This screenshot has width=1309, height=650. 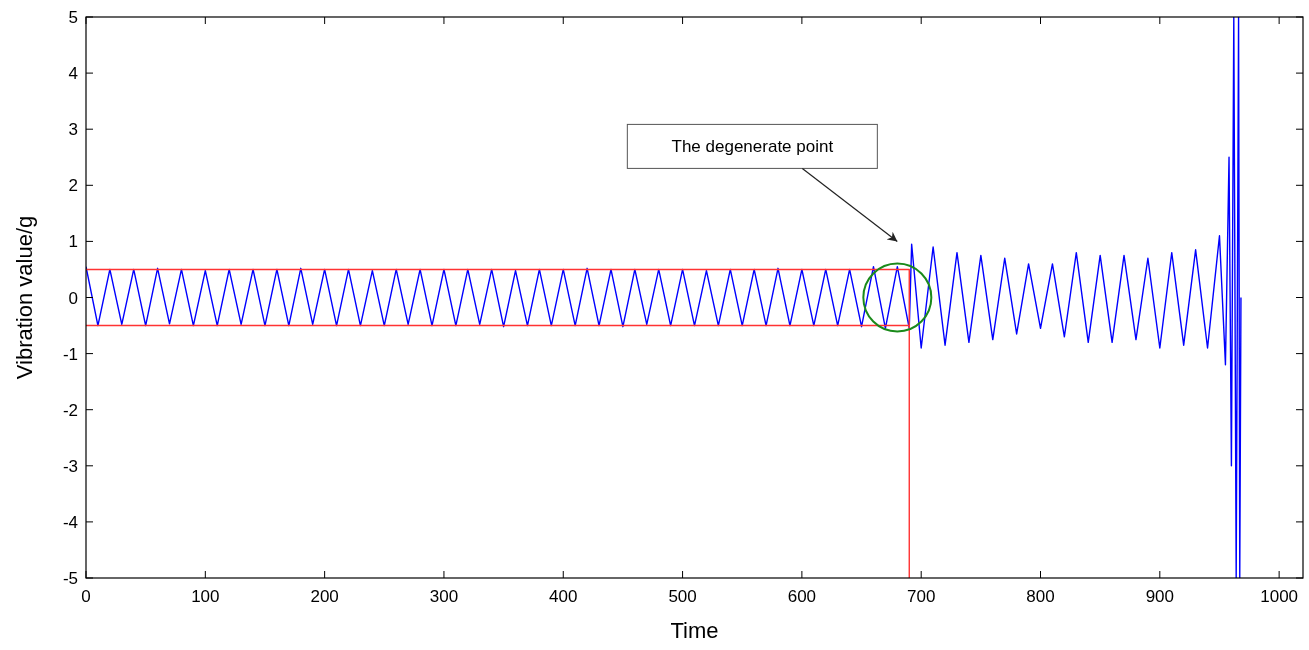 What do you see at coordinates (70, 410) in the screenshot?
I see `y-tick-label: -2` at bounding box center [70, 410].